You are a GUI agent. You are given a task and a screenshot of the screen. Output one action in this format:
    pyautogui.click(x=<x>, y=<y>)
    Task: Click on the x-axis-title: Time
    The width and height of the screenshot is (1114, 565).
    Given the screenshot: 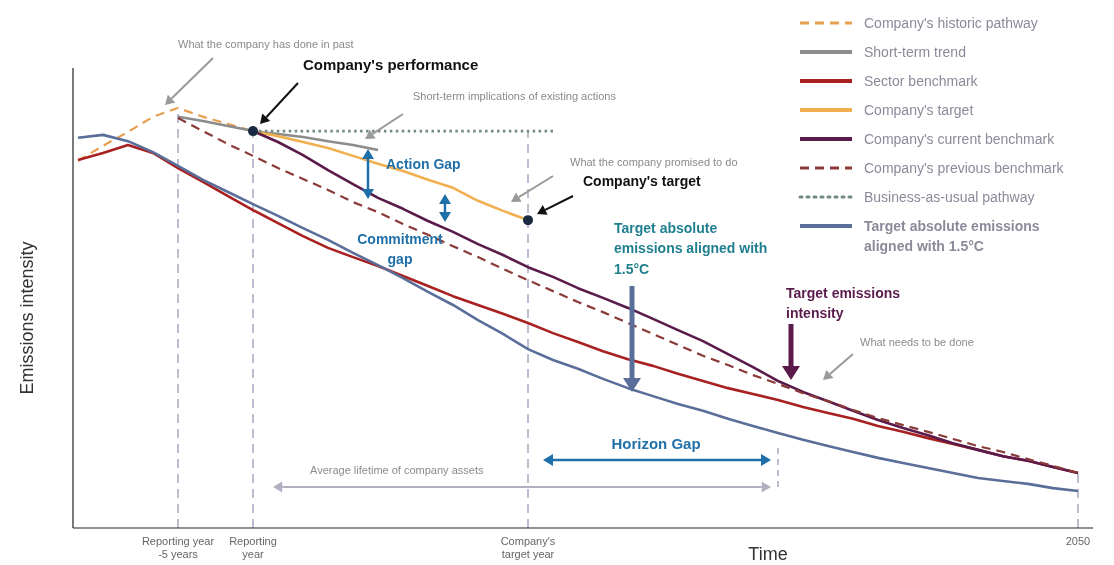 What is the action you would take?
    pyautogui.click(x=768, y=554)
    